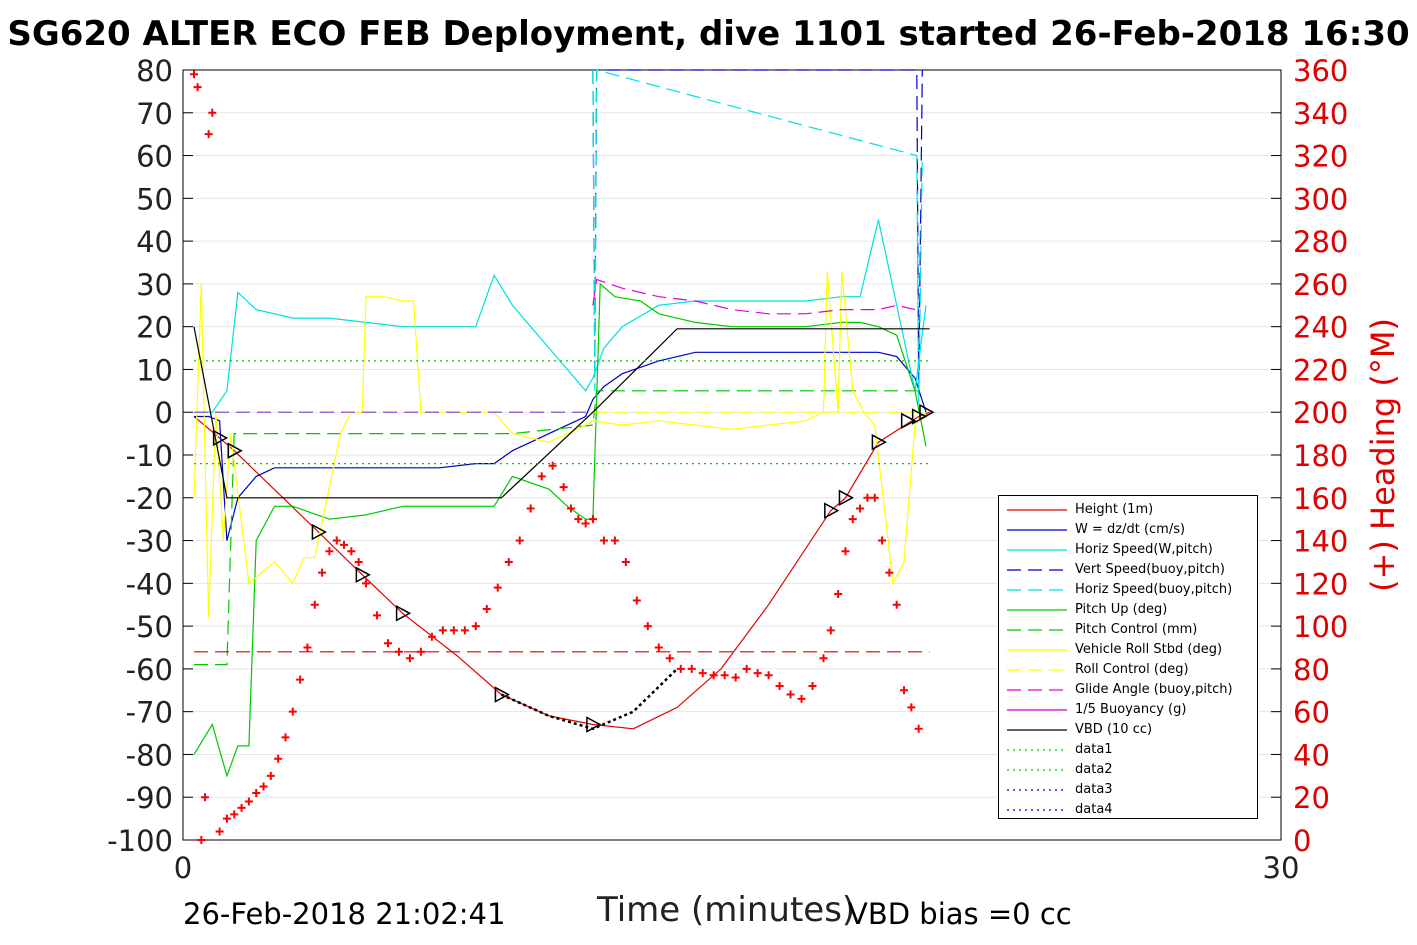 This screenshot has height=945, width=1417. What do you see at coordinates (1302, 841) in the screenshot?
I see `y-right-tick-label: 0` at bounding box center [1302, 841].